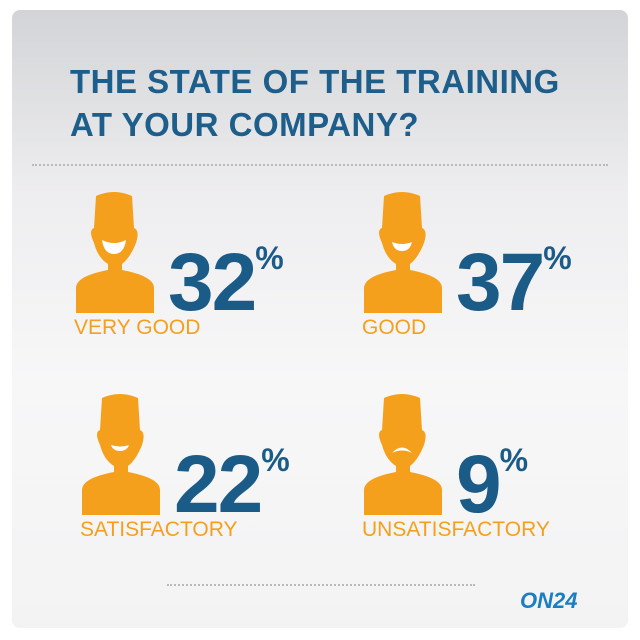 The height and width of the screenshot is (640, 640). What do you see at coordinates (456, 529) in the screenshot?
I see `label-unsatisfactory: UNSATISFACTORY` at bounding box center [456, 529].